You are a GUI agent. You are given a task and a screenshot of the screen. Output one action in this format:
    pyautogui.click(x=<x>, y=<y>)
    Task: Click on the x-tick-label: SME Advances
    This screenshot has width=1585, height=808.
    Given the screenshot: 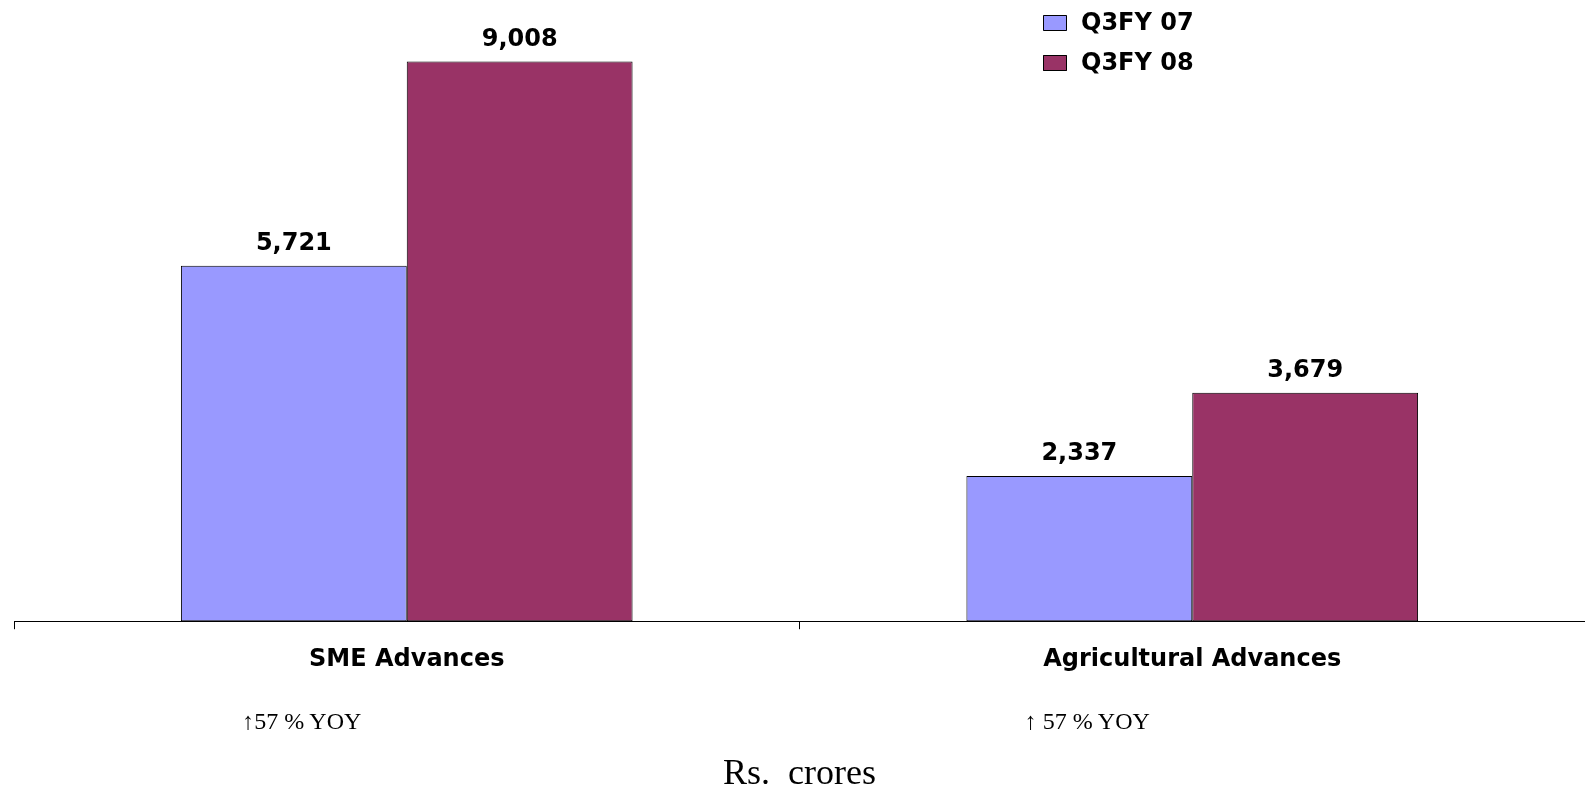 What is the action you would take?
    pyautogui.click(x=407, y=657)
    